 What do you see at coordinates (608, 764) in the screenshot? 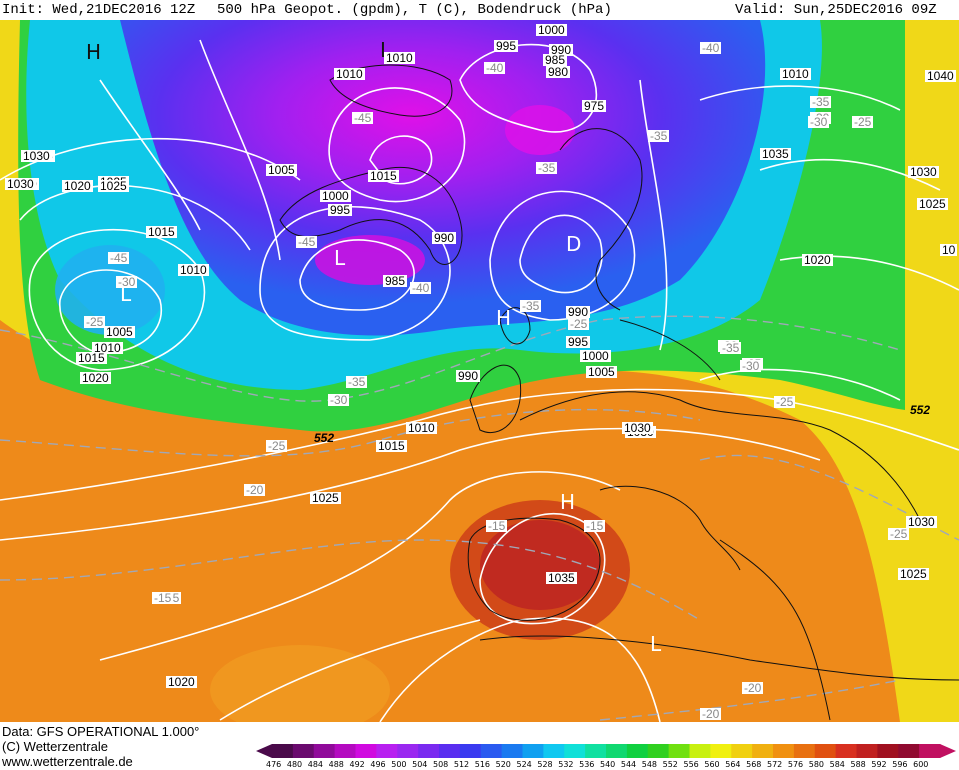
I see `colorbar-label: 540` at bounding box center [608, 764].